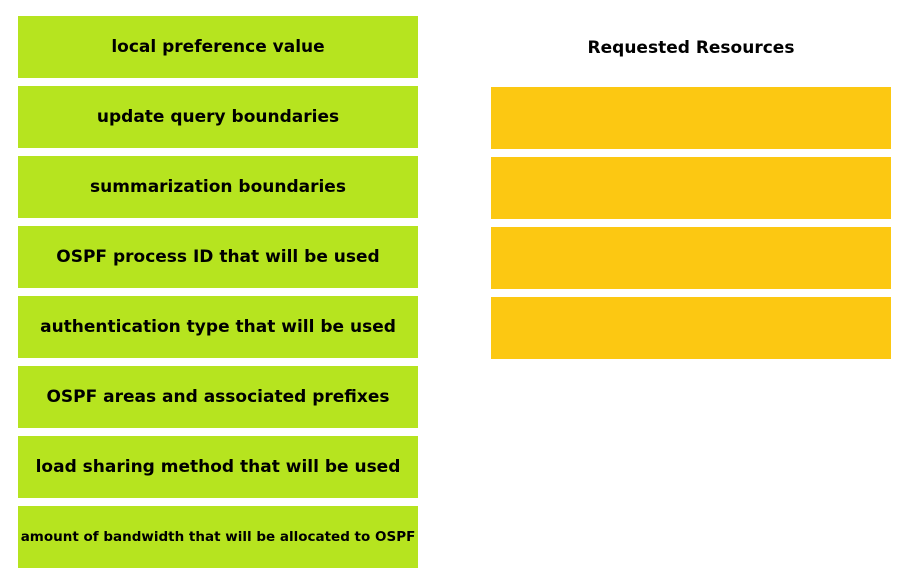  I want to click on source-item-ospf-process-id: OSPF process ID that will be used, so click(218, 257).